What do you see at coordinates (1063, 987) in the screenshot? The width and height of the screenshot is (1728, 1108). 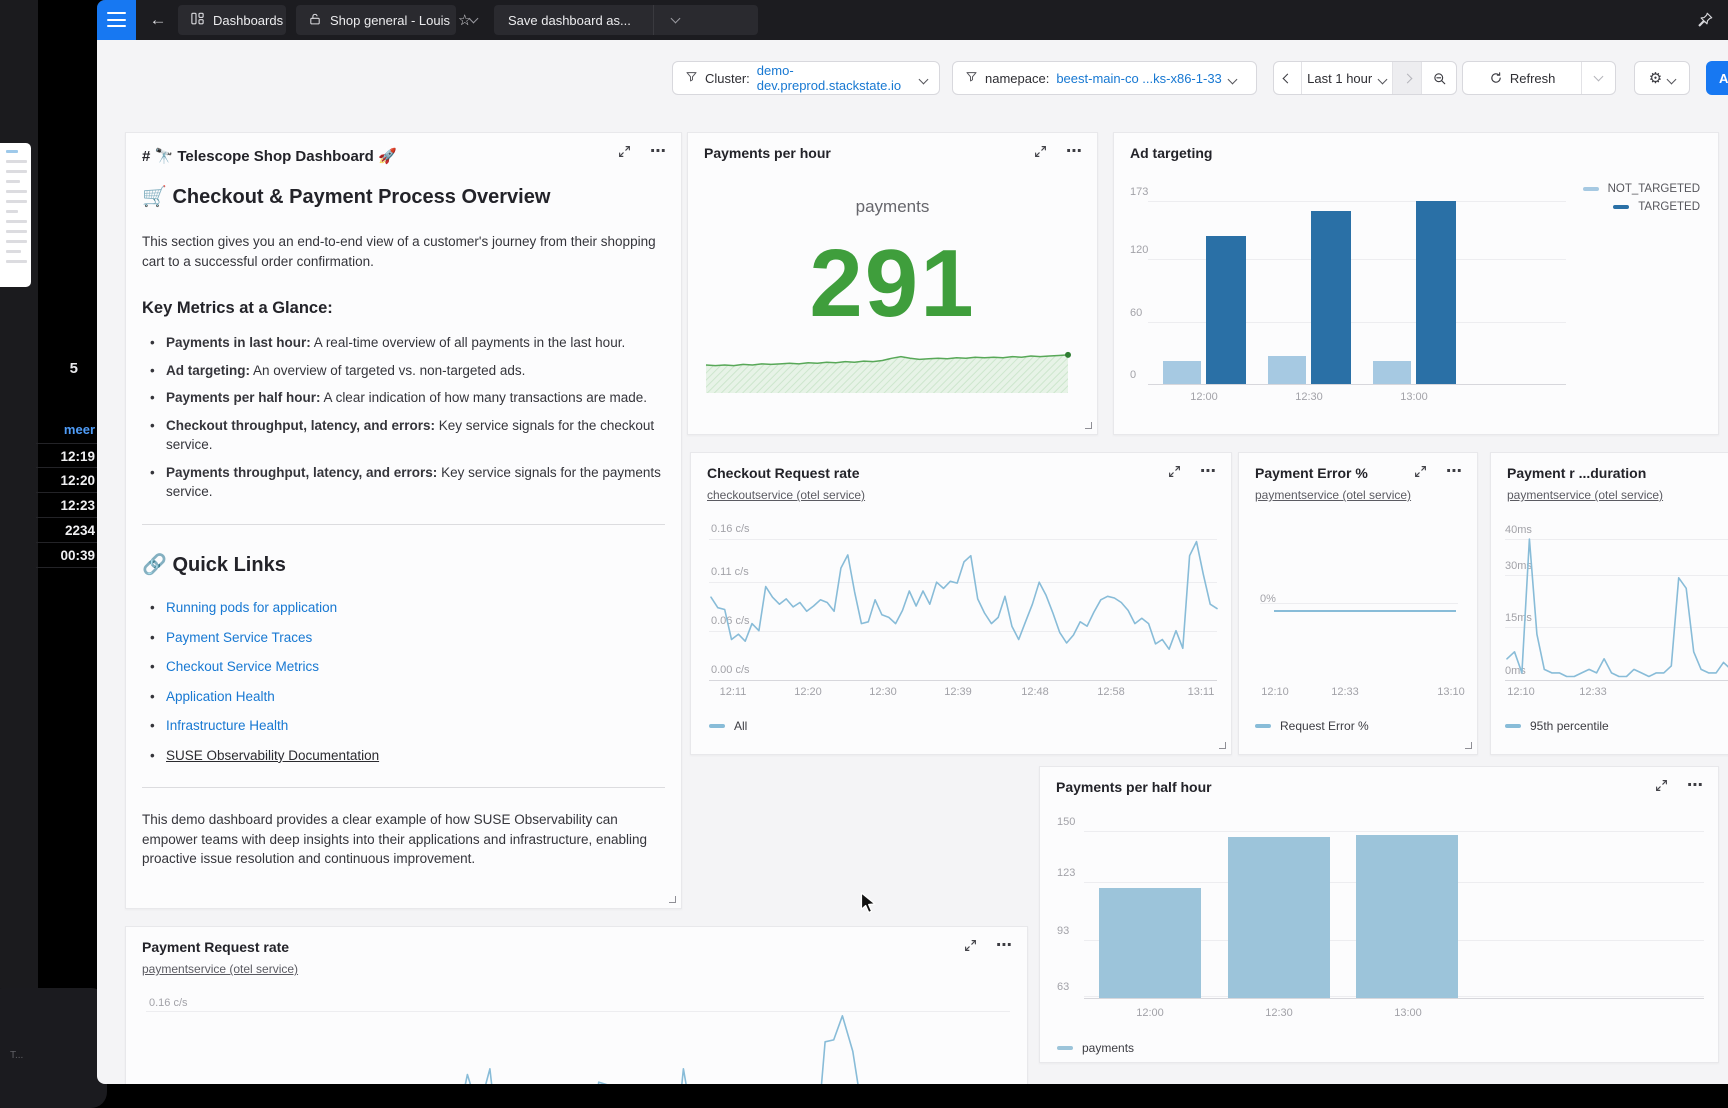 I see `y-tick: 63` at bounding box center [1063, 987].